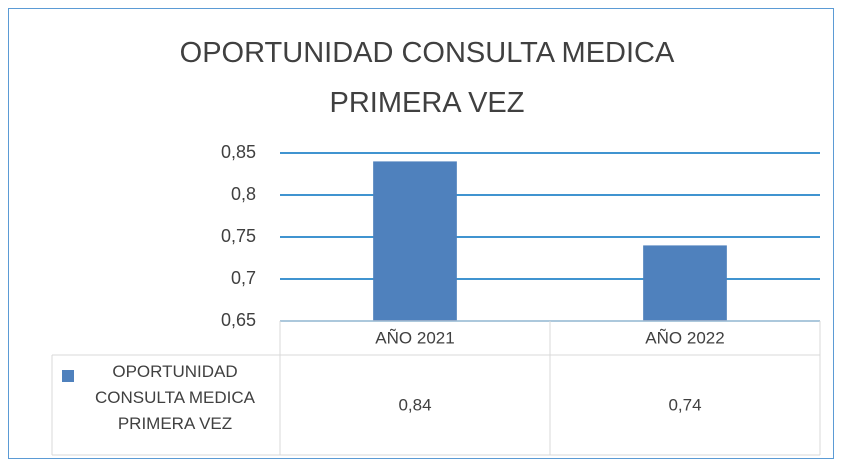 The image size is (843, 463). What do you see at coordinates (238, 152) in the screenshot?
I see `y-tick-label: 0,85` at bounding box center [238, 152].